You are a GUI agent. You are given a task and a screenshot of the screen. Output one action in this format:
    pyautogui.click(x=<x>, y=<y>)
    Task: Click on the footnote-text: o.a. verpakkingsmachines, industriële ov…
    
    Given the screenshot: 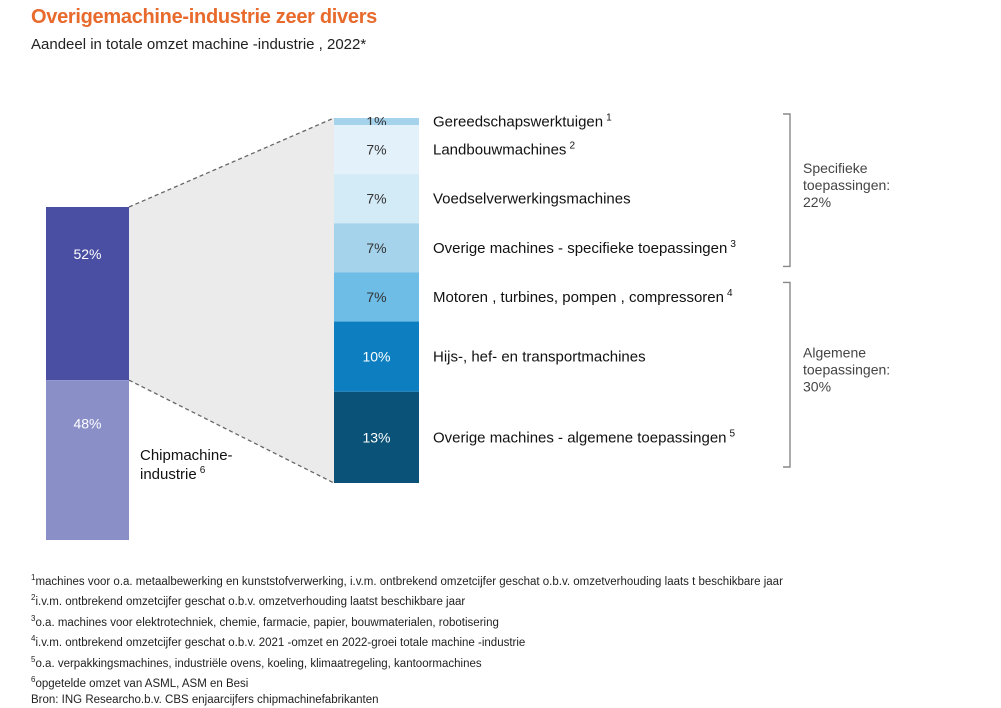 What is the action you would take?
    pyautogui.click(x=258, y=663)
    